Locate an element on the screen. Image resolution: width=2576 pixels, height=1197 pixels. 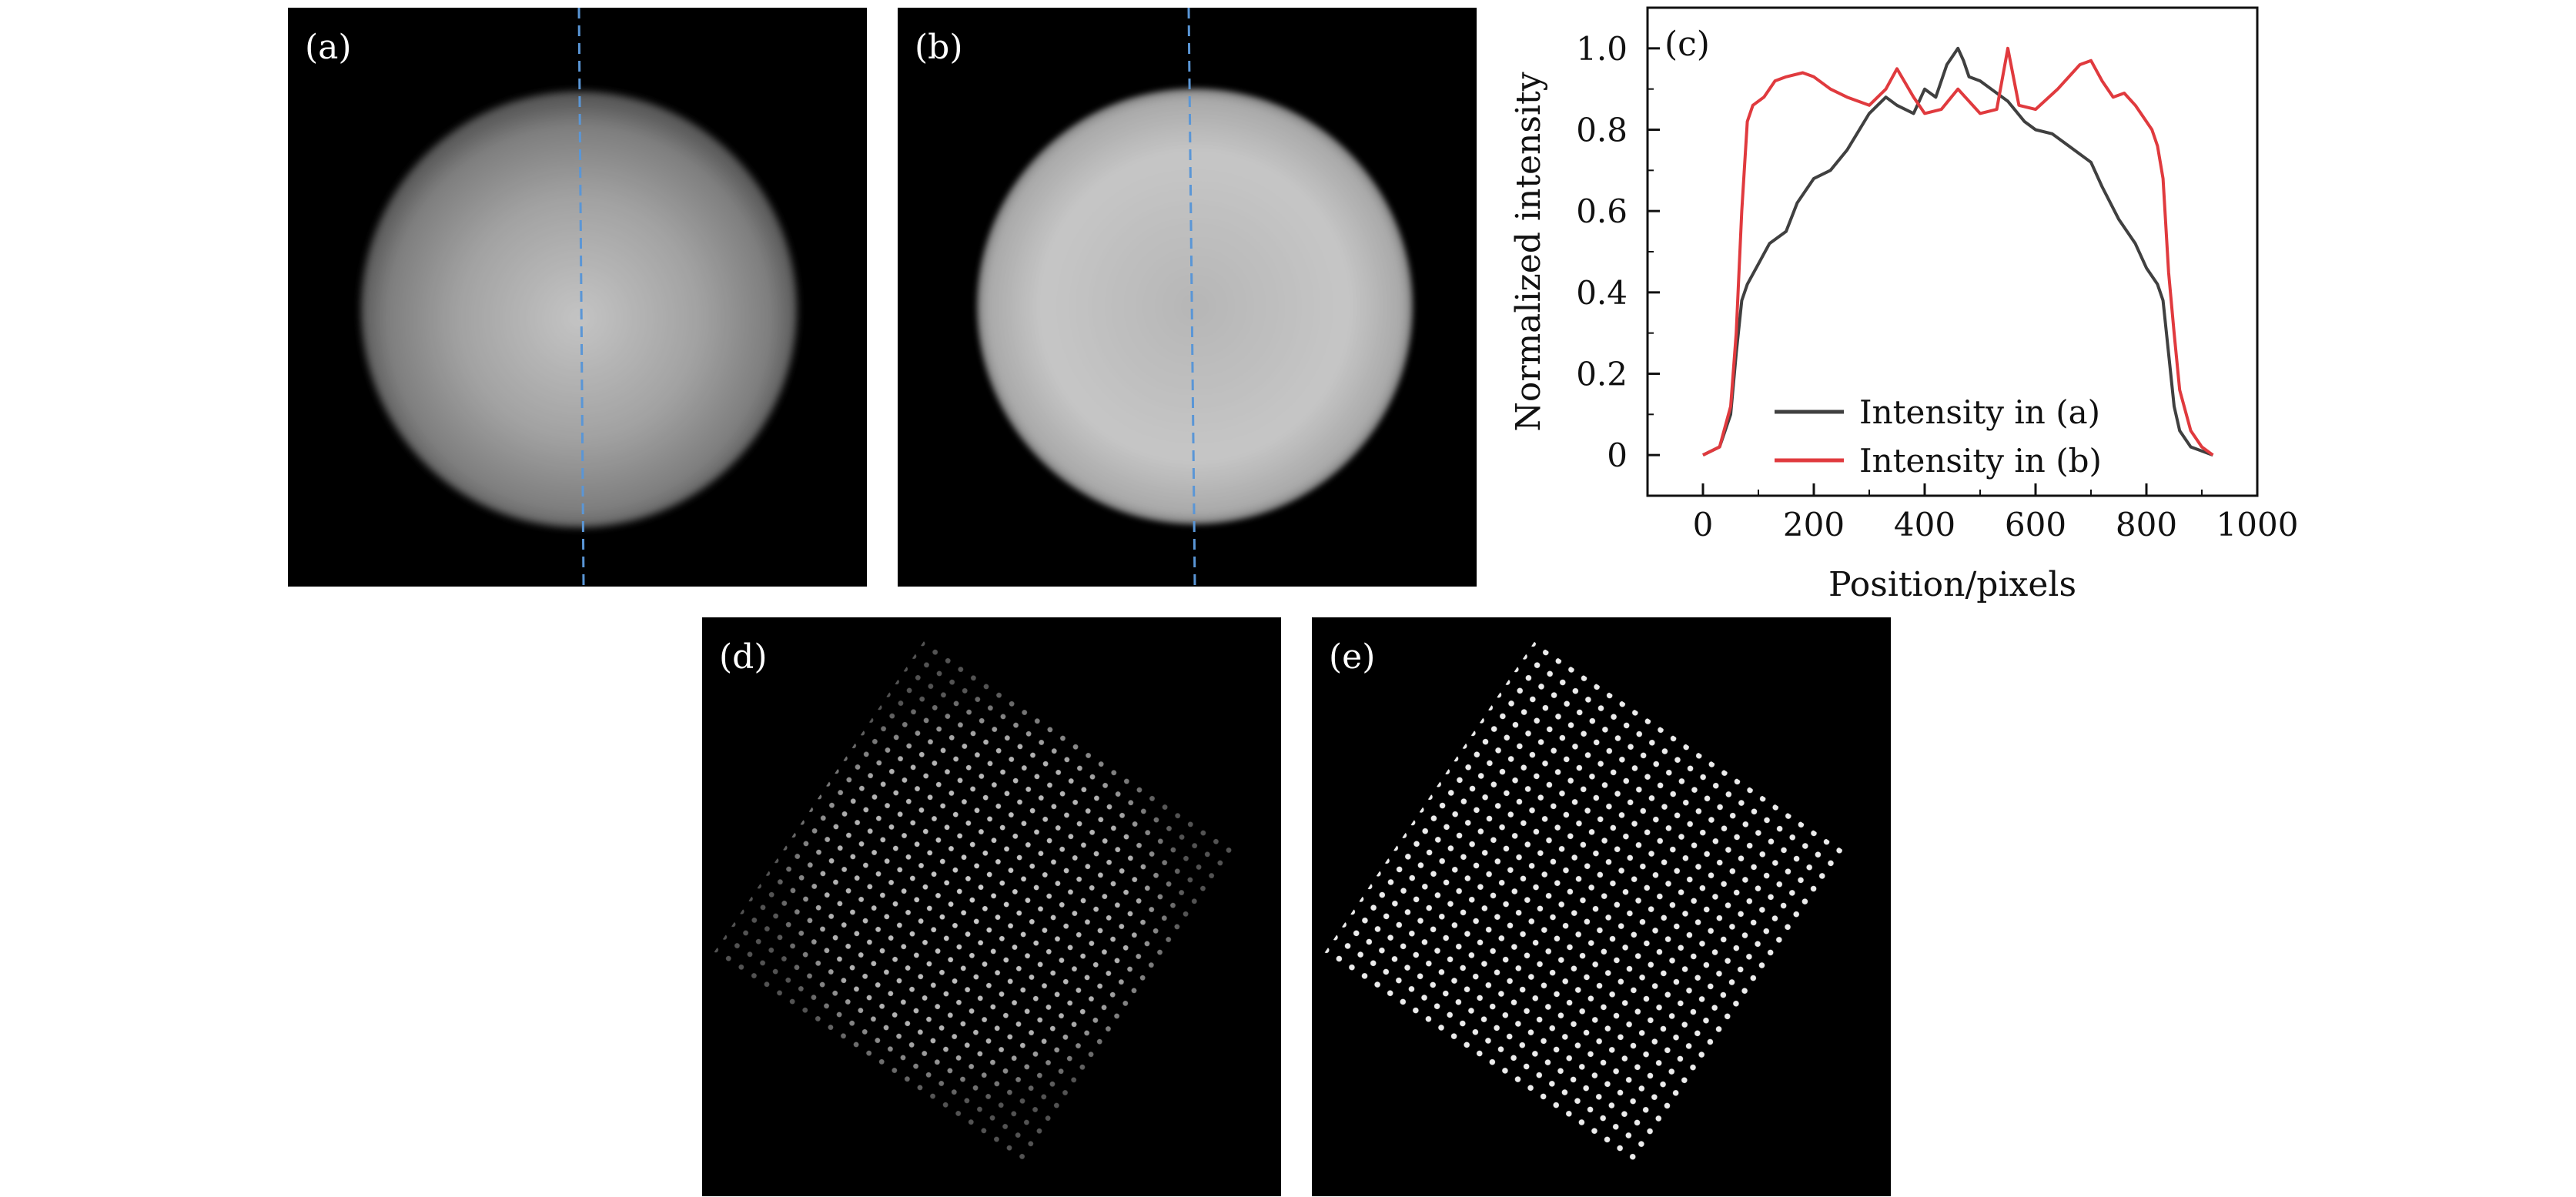
legend-label-a: Intensity in (a) is located at coordinates (1979, 412).